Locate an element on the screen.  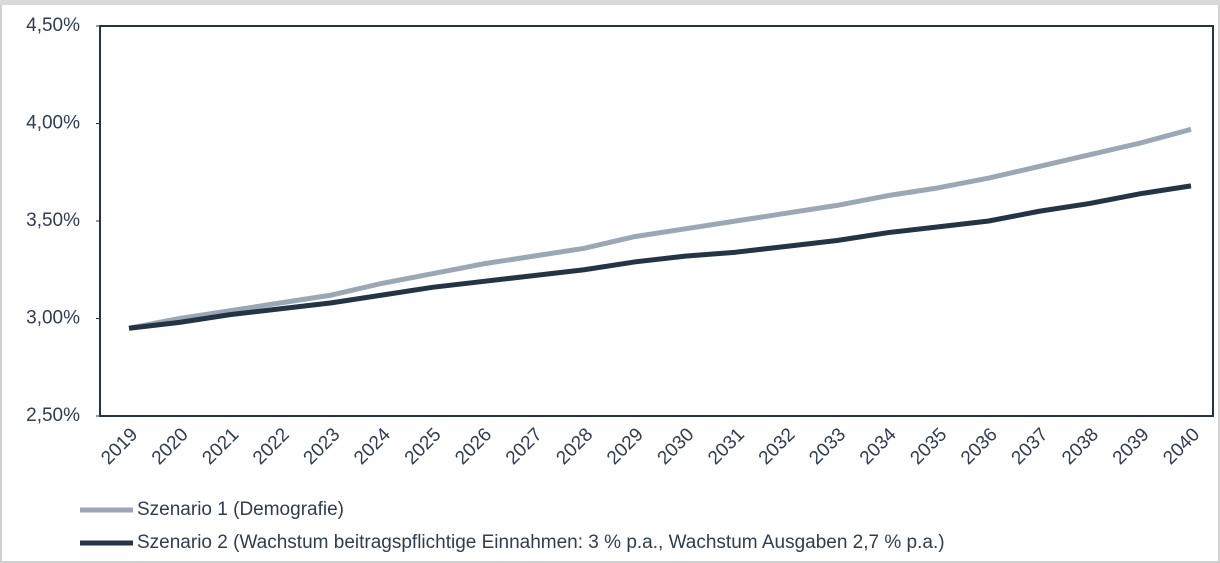
top-band is located at coordinates (610, 2).